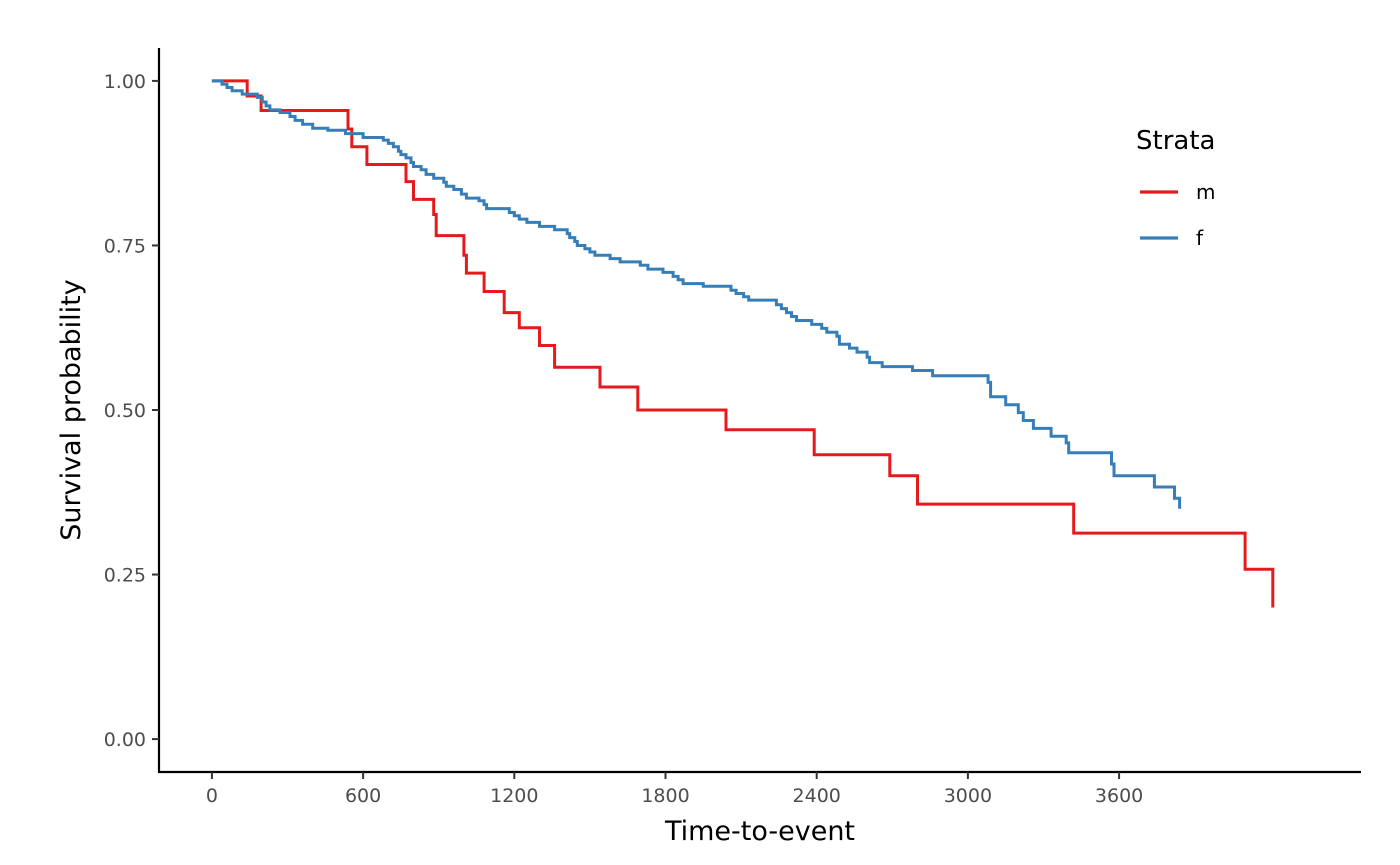 The width and height of the screenshot is (1400, 865). Describe the element at coordinates (1119, 796) in the screenshot. I see `x-tick-label: 3600` at that location.